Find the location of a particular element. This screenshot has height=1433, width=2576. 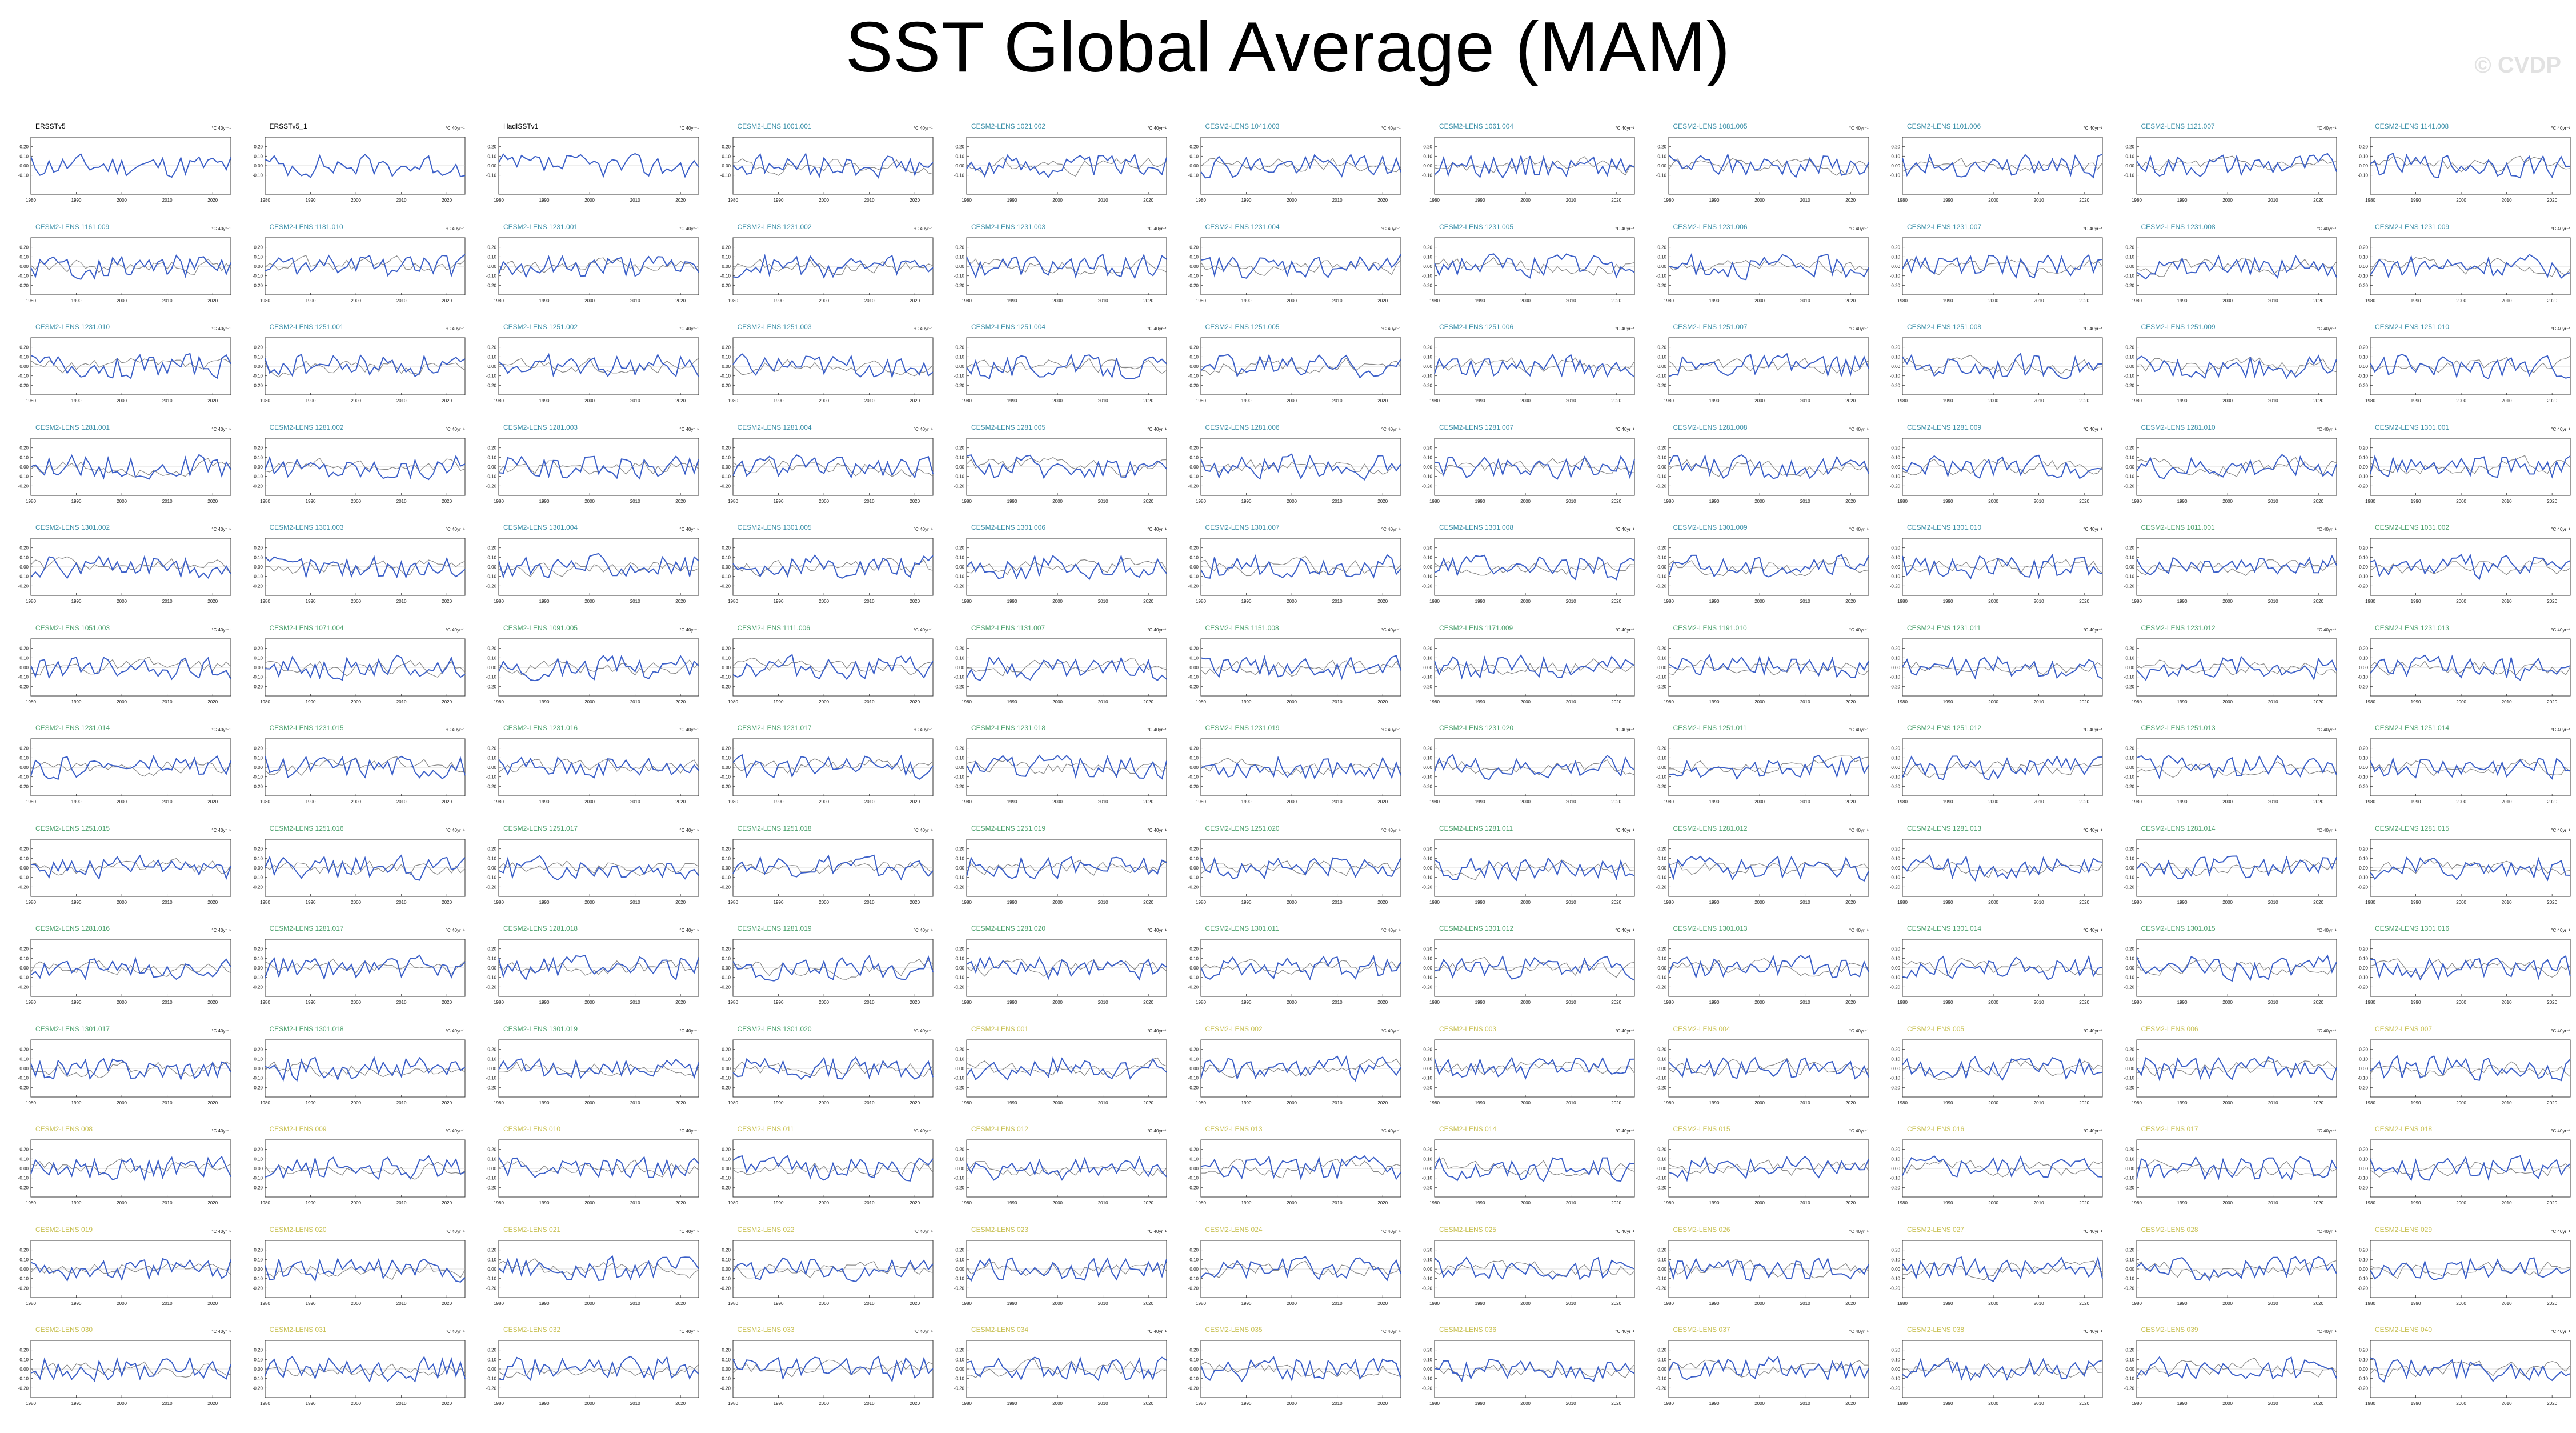

panel-title: CESM2-LENS 007 is located at coordinates (2404, 1028).